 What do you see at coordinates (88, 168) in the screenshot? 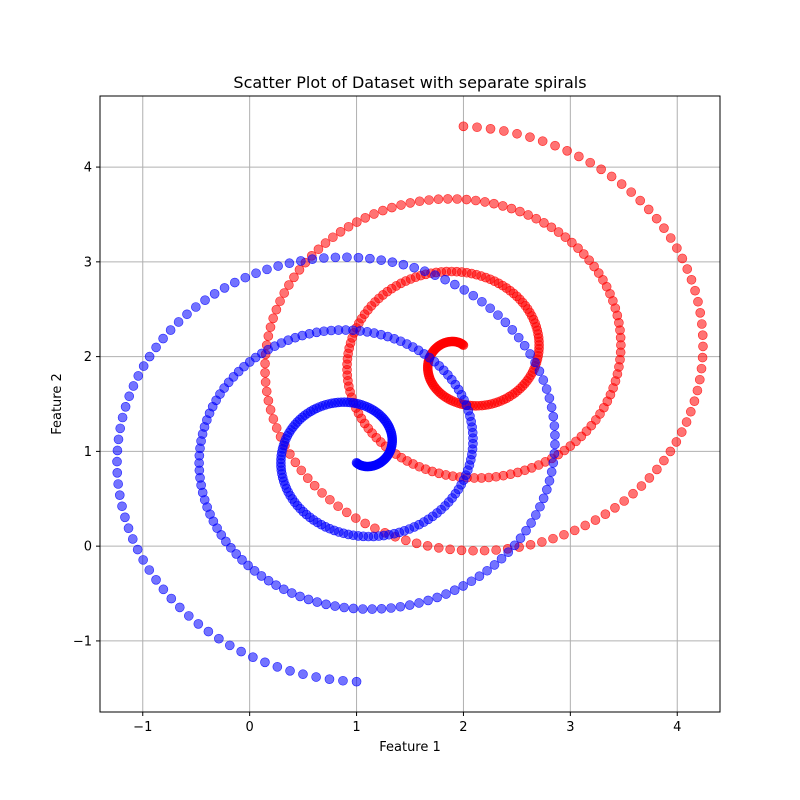
I see `y-tick-label: 4` at bounding box center [88, 168].